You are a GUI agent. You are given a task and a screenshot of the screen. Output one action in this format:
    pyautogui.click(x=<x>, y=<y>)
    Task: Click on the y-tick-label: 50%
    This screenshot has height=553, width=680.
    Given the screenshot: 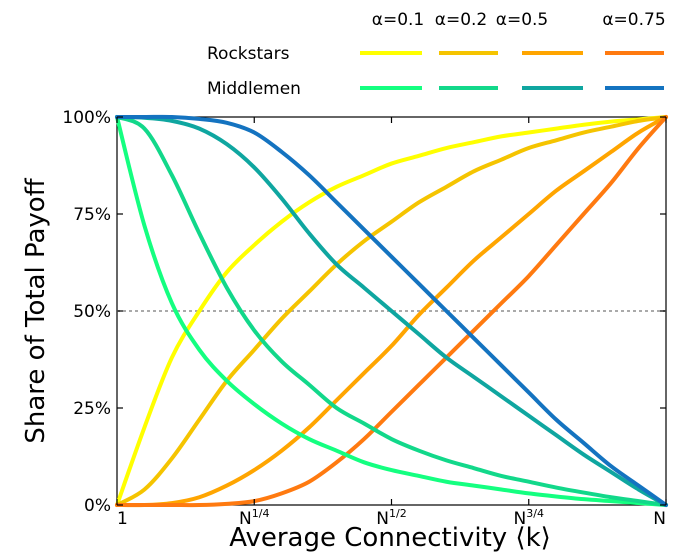 What is the action you would take?
    pyautogui.click(x=92, y=312)
    